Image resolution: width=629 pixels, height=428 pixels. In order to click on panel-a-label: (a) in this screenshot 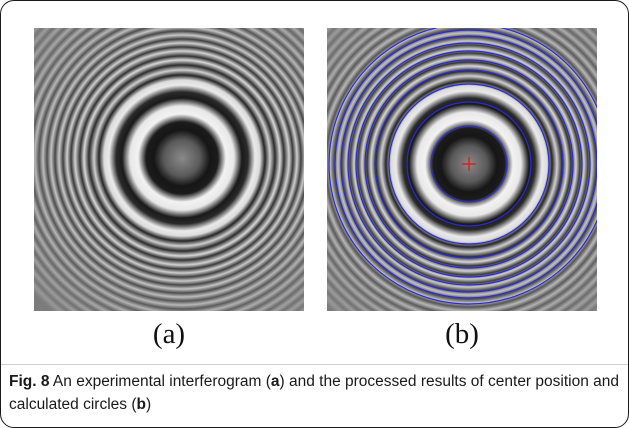, I will do `click(169, 334)`.